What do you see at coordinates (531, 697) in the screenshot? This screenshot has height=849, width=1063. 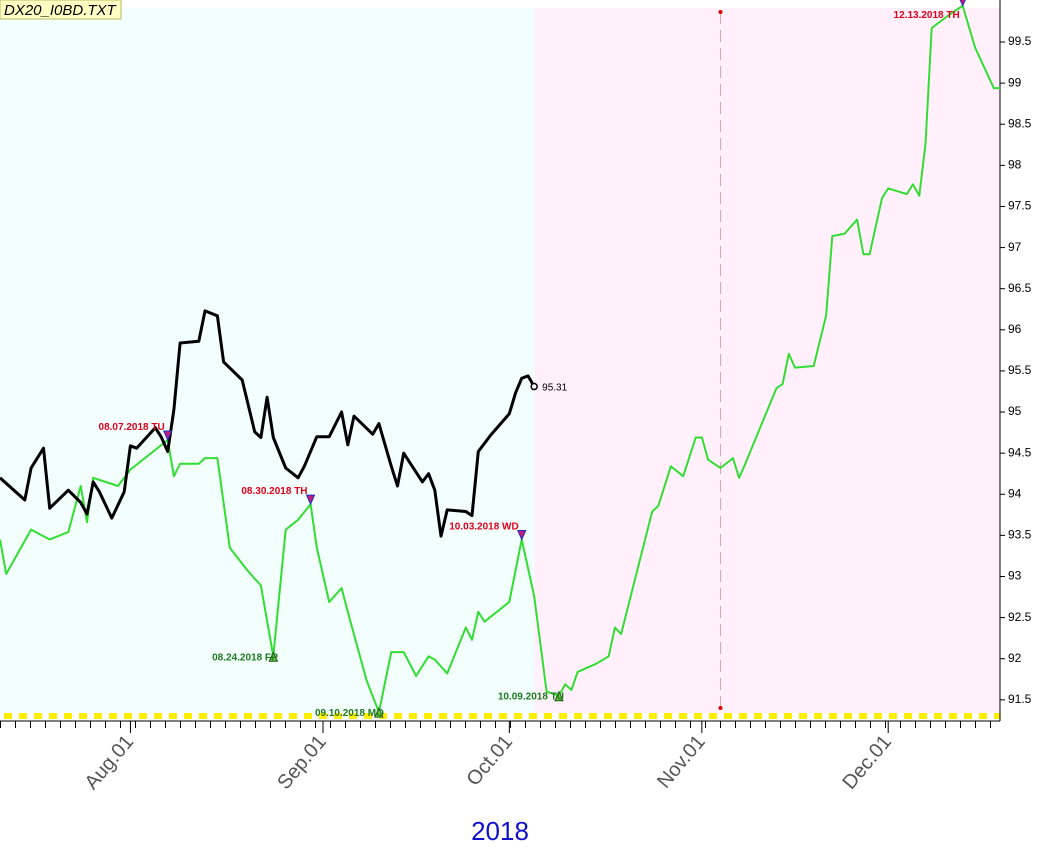 I see `trough-label: 10.09.2018 TU` at bounding box center [531, 697].